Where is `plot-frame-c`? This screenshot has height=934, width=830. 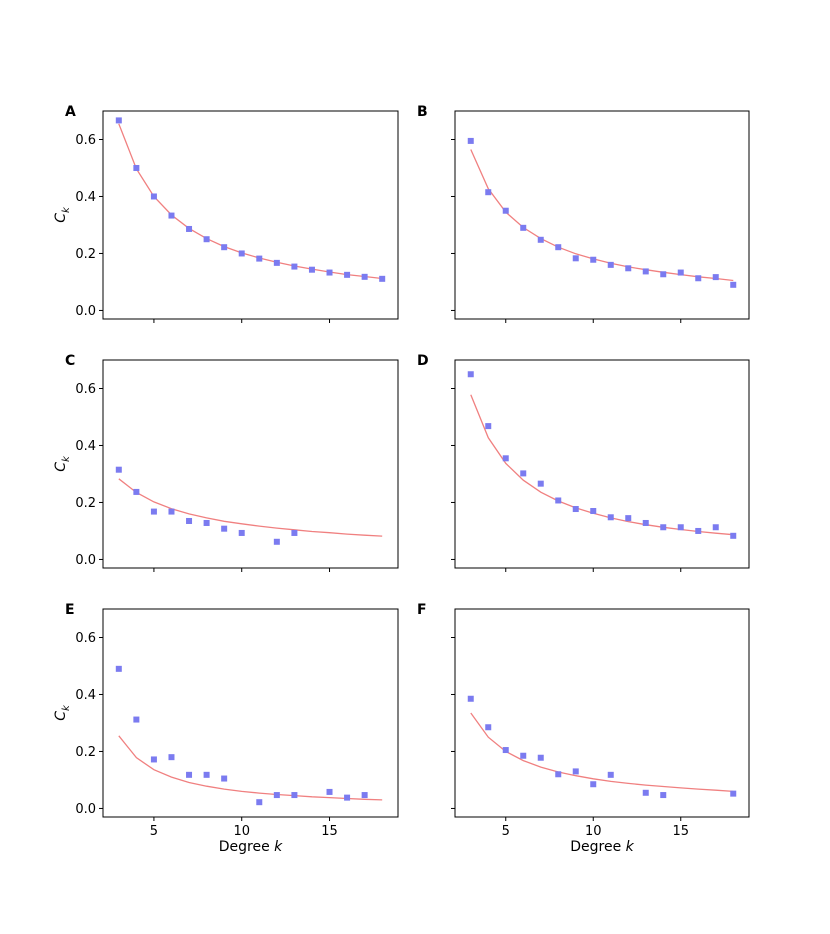 plot-frame-c is located at coordinates (250, 464).